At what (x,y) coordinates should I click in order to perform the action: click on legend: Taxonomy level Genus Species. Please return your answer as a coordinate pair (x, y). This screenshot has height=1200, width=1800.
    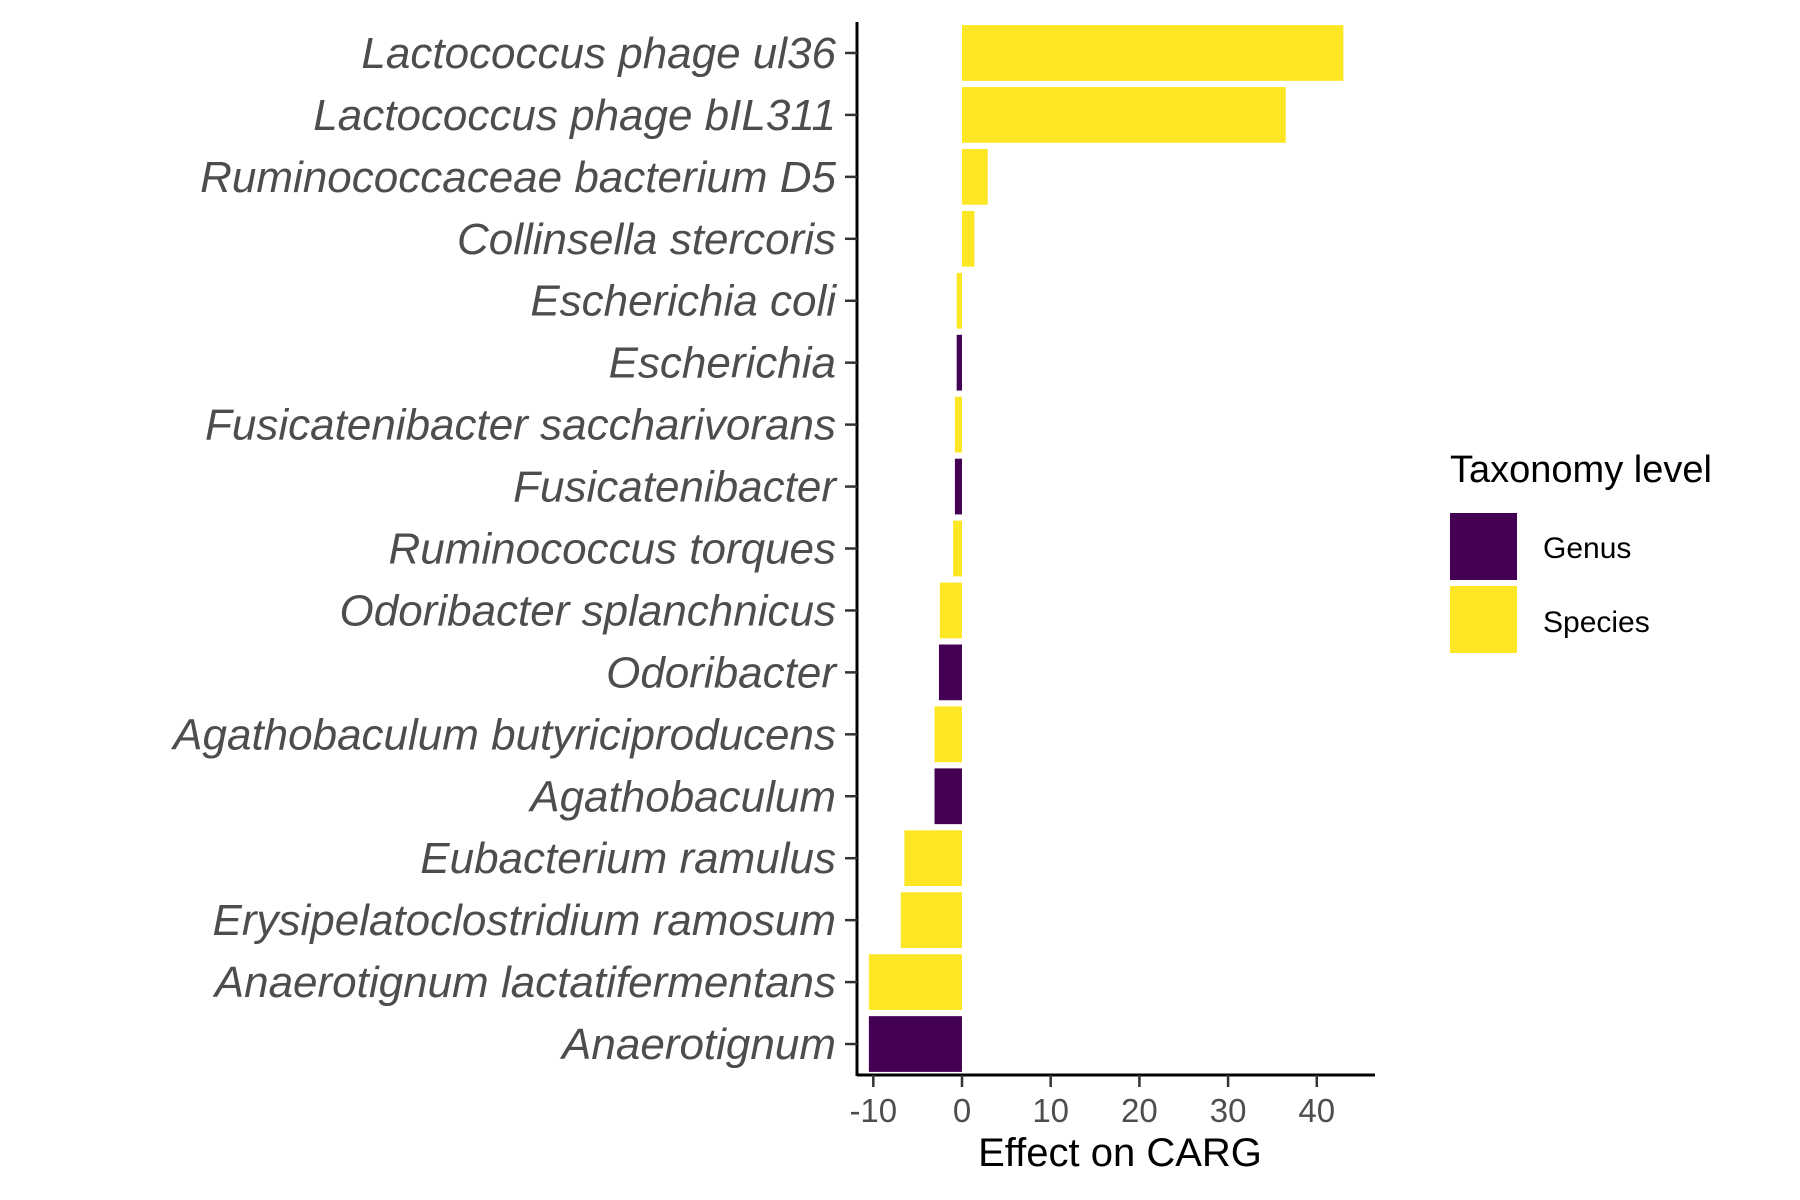
    Looking at the image, I should click on (1581, 551).